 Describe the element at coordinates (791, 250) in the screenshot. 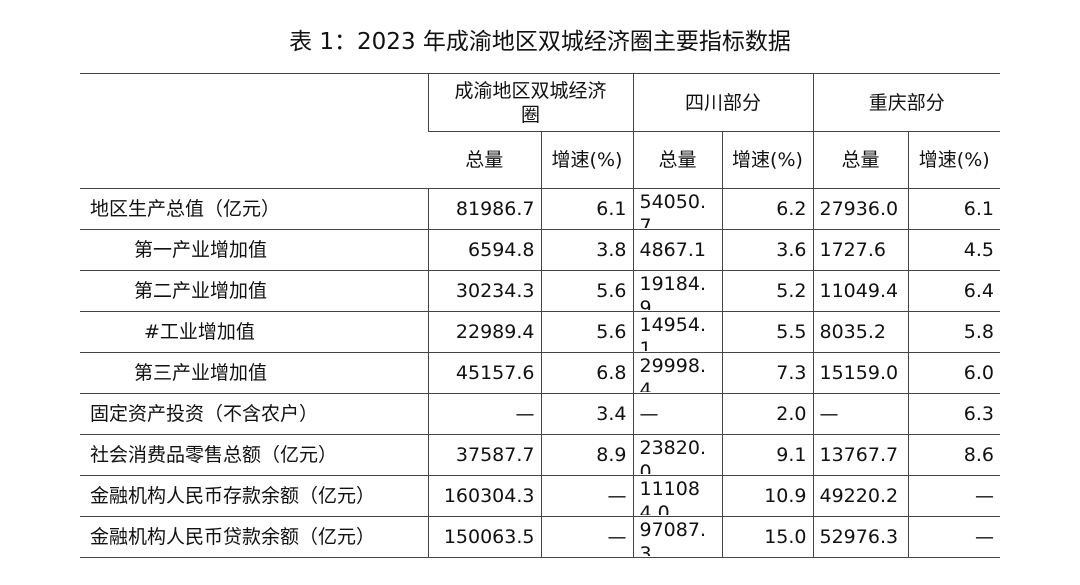

I see `cell-value: 3.6` at that location.